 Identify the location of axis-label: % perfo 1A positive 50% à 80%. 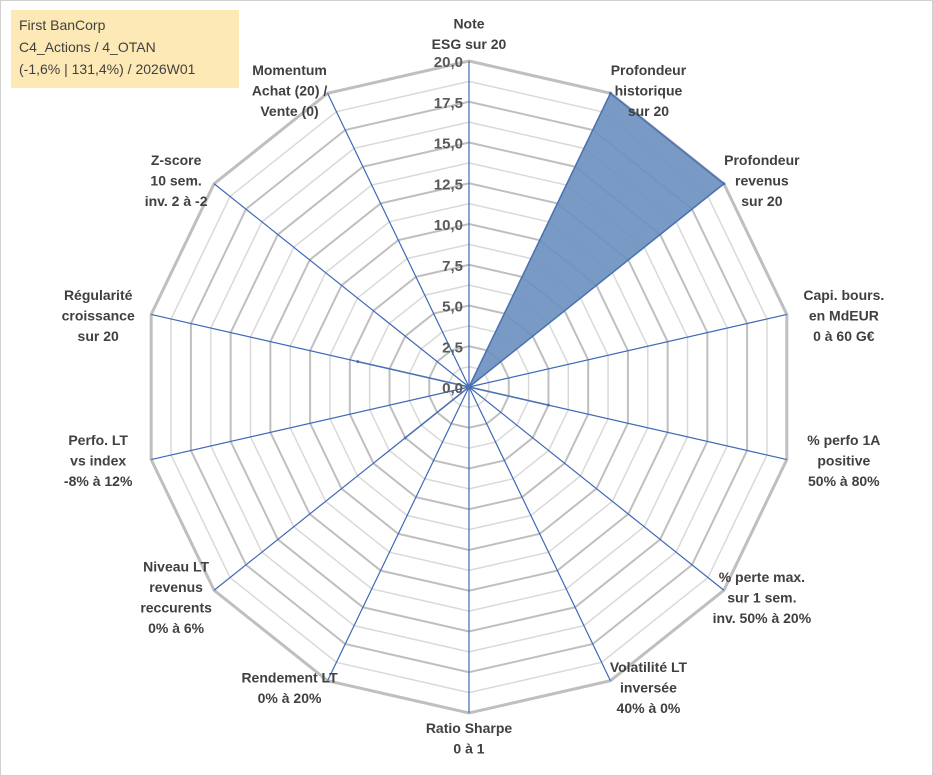
(843, 460).